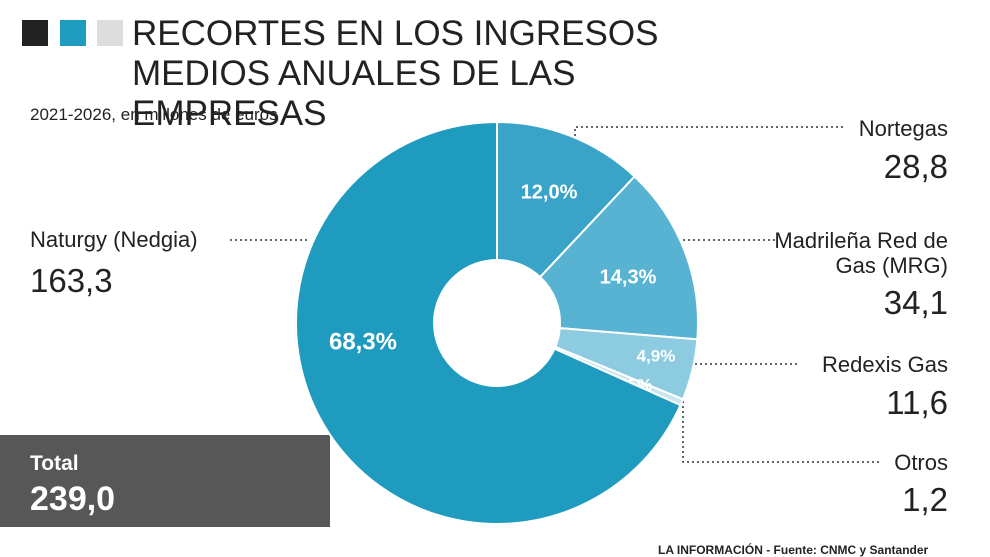 The image size is (990, 557). What do you see at coordinates (154, 114) in the screenshot?
I see `subtitle: 2021-2026, en millones de euros` at bounding box center [154, 114].